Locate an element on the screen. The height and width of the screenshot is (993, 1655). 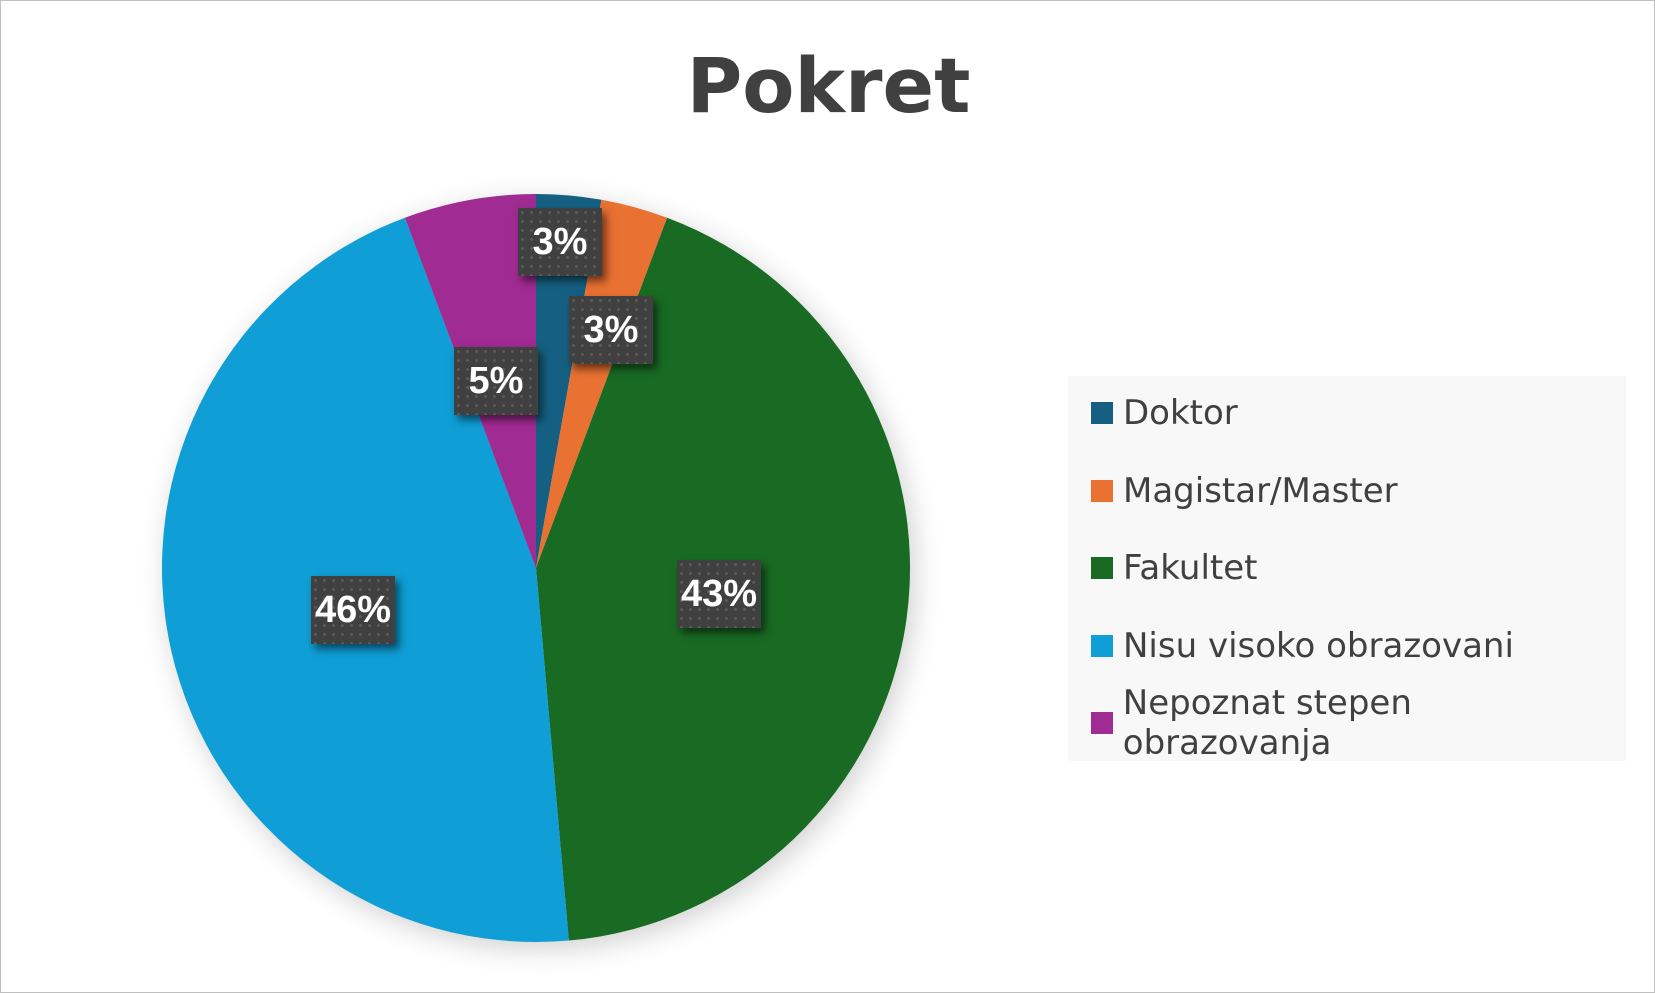
pie-slice-magistar-master is located at coordinates (602, 383).